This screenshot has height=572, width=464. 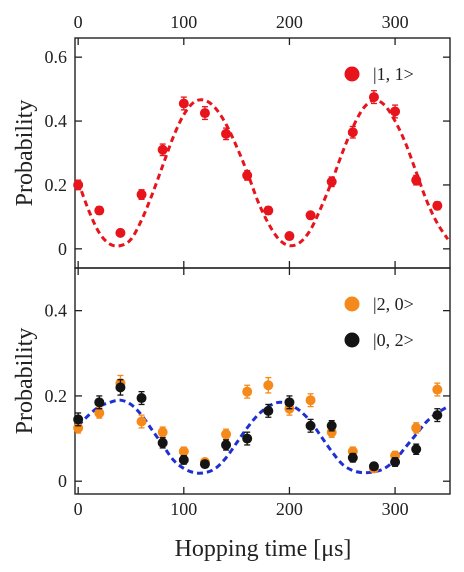 I want to click on bottom-fit-curve, so click(x=263, y=436).